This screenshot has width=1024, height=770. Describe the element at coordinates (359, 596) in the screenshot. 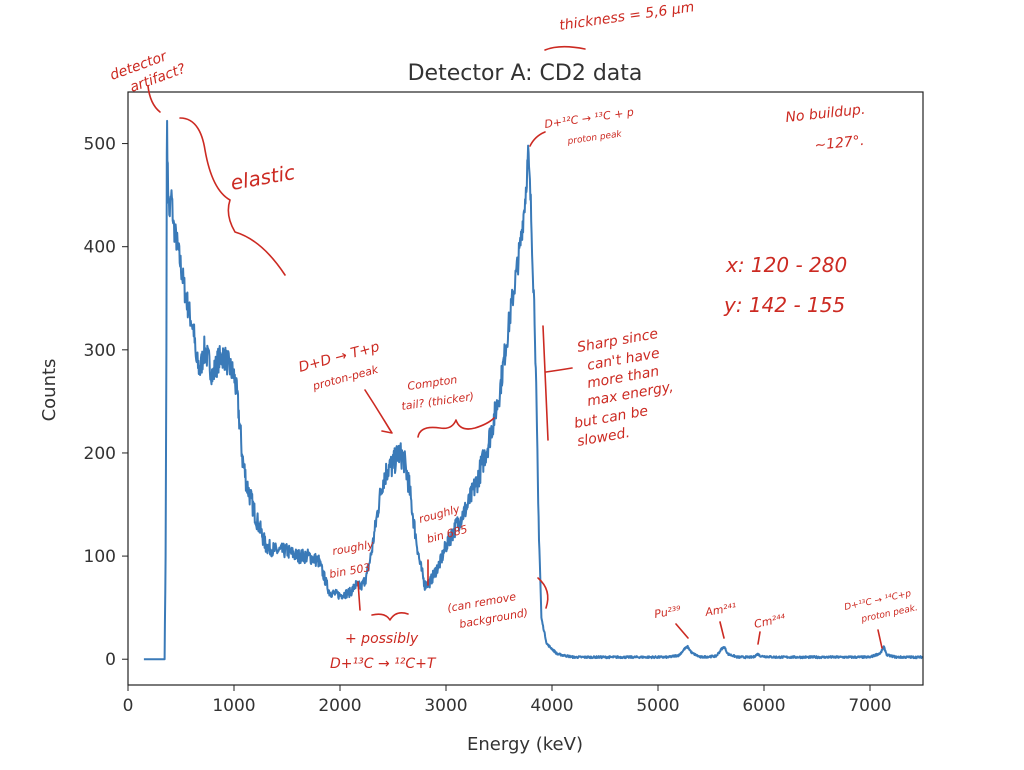

I see `marker-bin503` at that location.